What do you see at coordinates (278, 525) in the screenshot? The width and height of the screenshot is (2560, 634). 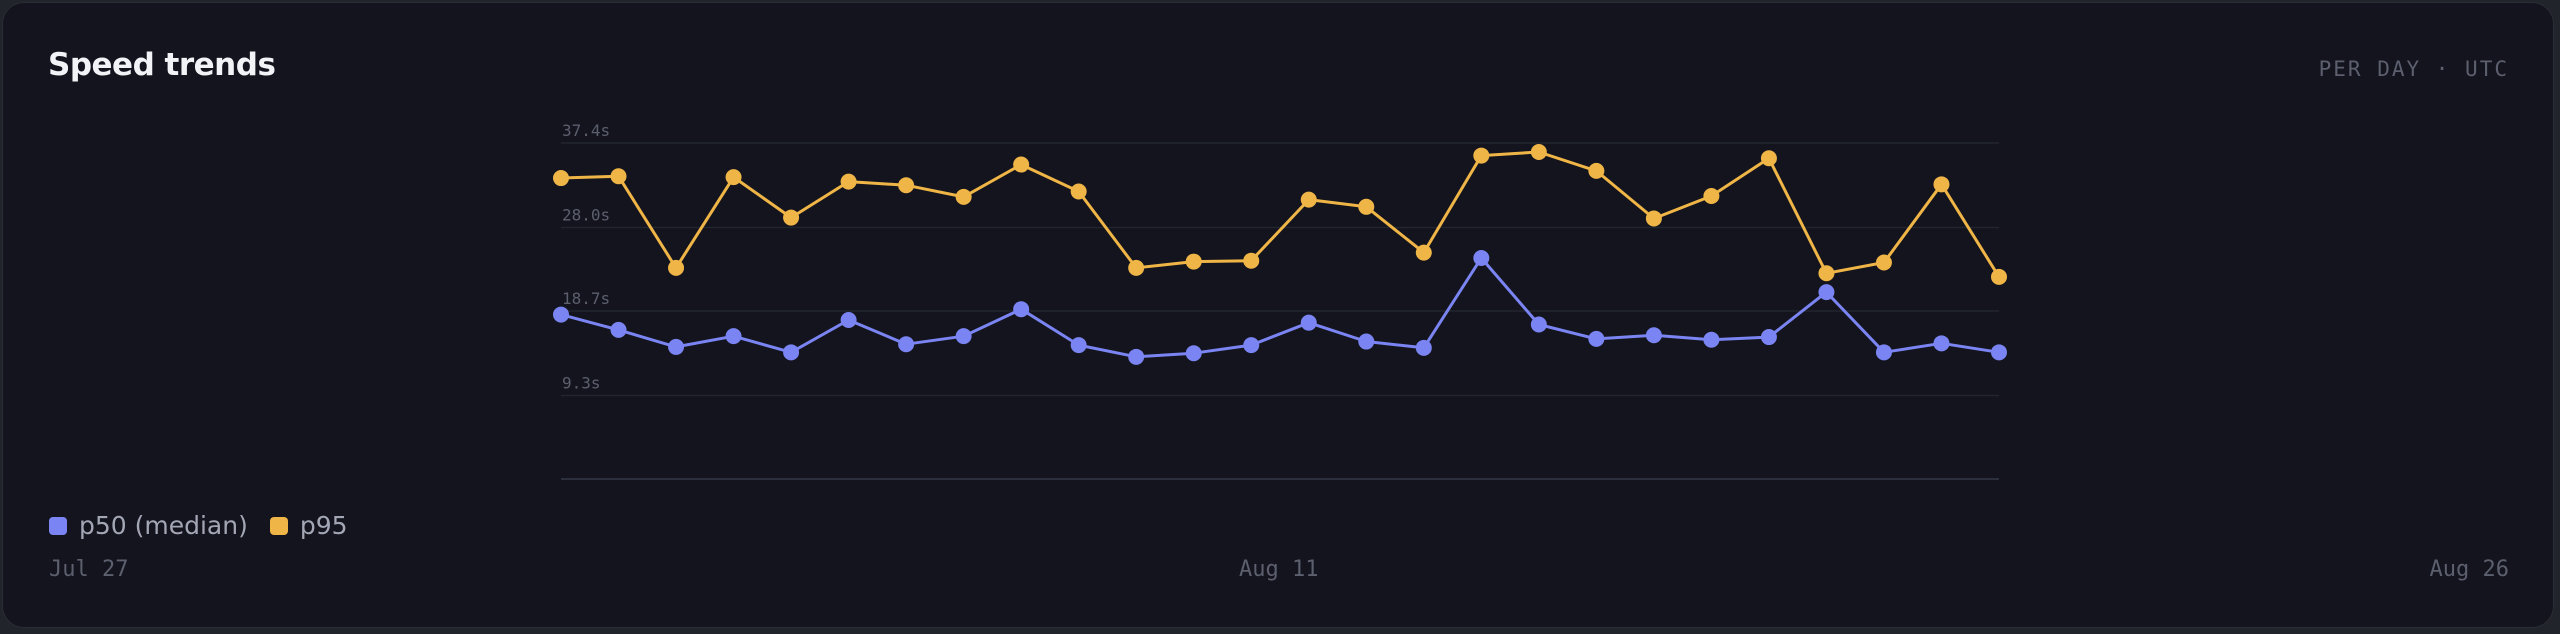 I see `legend-swatch-p95` at bounding box center [278, 525].